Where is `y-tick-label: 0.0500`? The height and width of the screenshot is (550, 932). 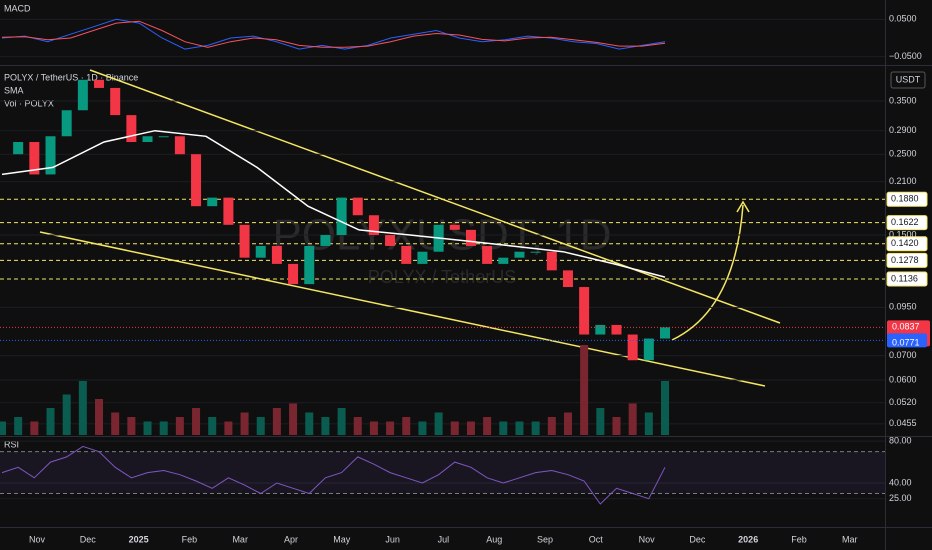
y-tick-label: 0.0500 is located at coordinates (903, 19).